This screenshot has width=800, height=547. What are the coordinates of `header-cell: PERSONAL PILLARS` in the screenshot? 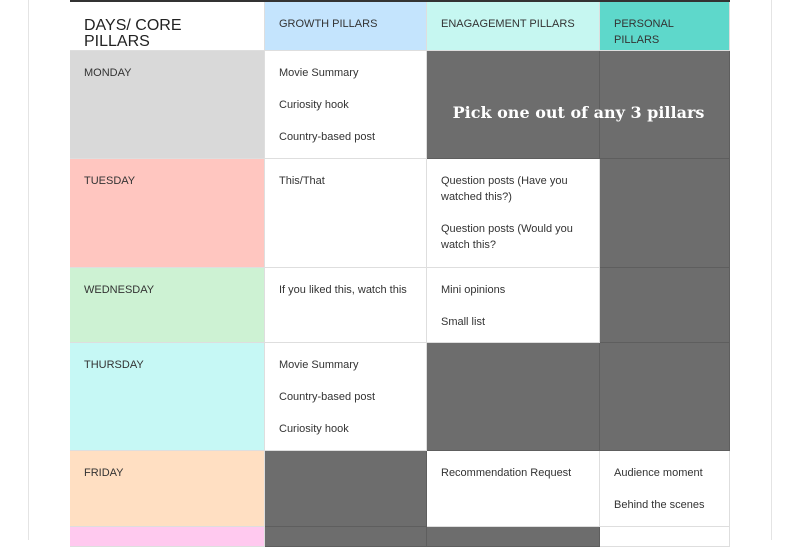 It's located at (665, 26).